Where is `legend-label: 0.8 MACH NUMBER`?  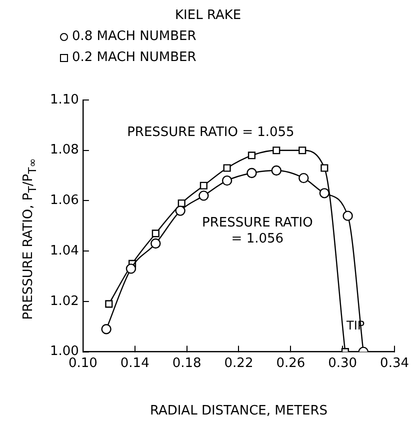
legend-label: 0.8 MACH NUMBER is located at coordinates (134, 36).